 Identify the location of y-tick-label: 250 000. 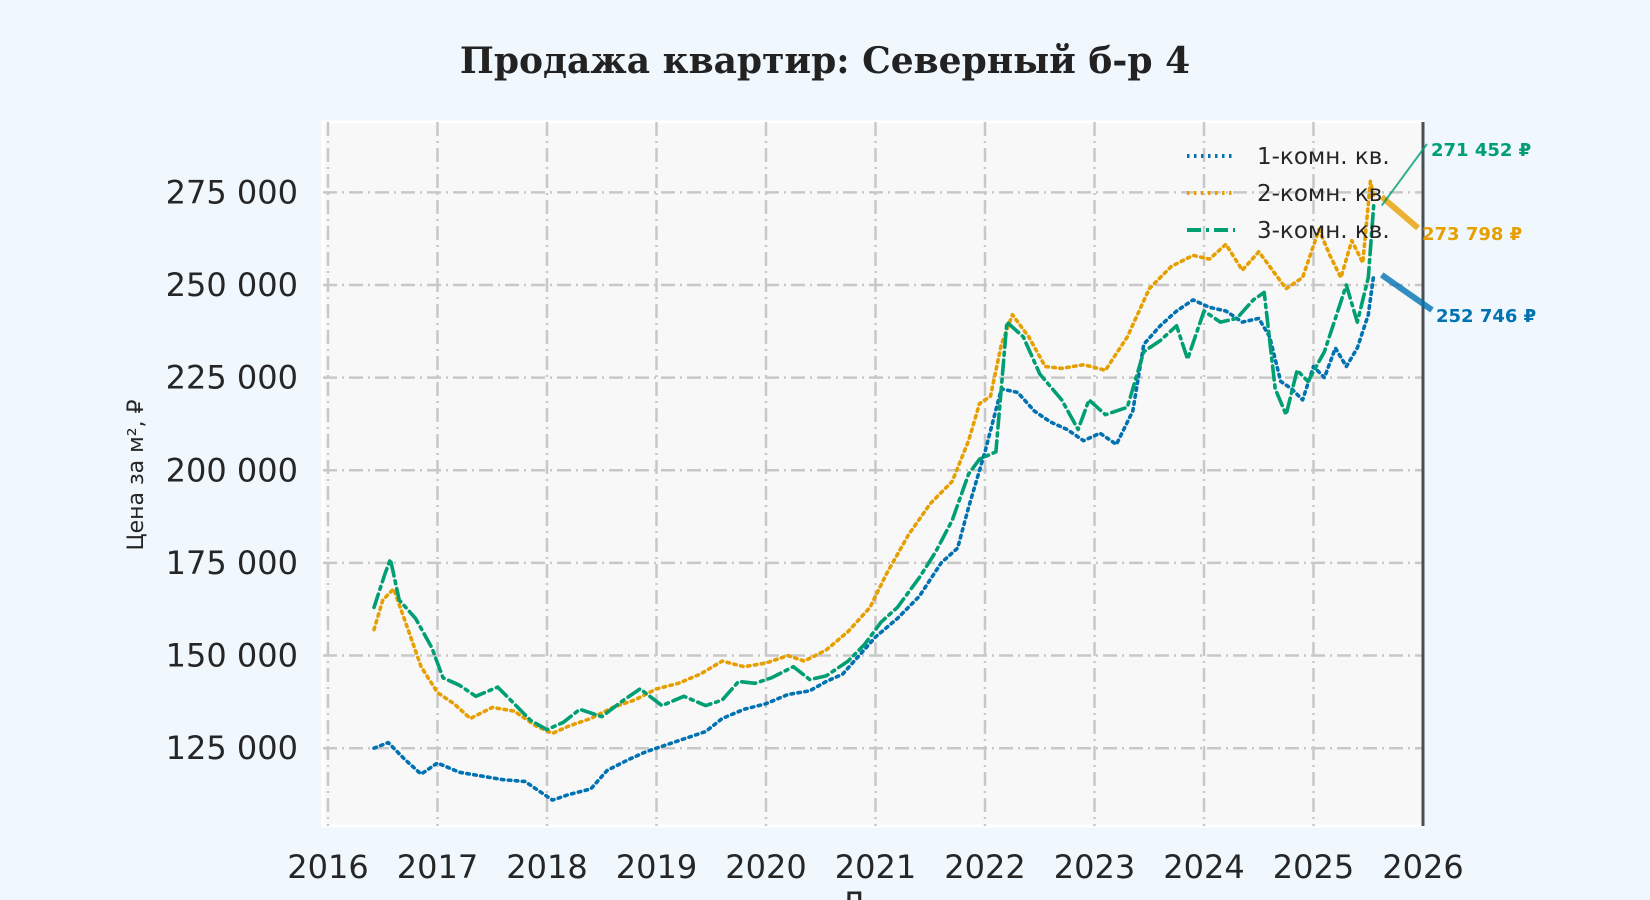
(232, 285).